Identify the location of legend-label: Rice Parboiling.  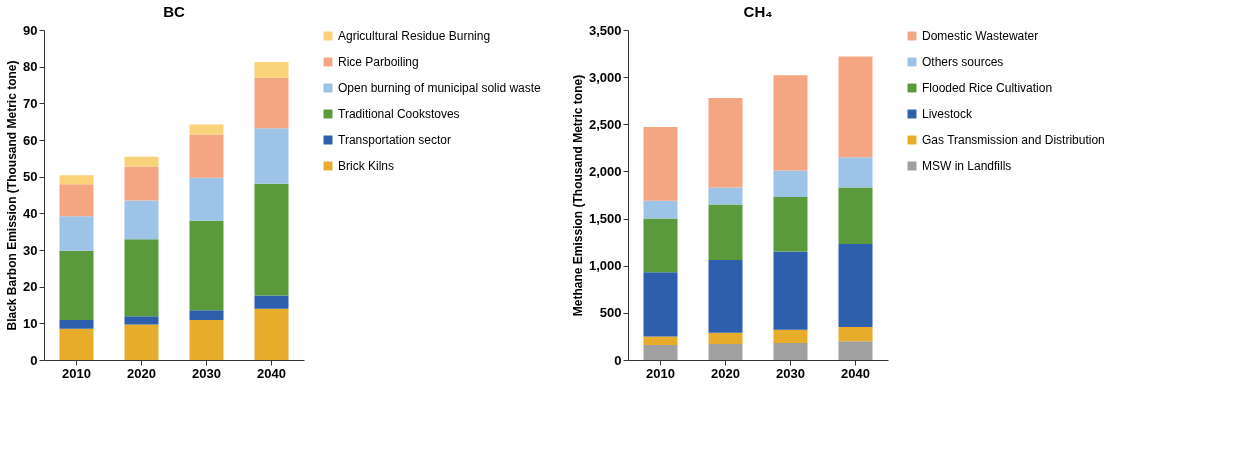
(378, 62).